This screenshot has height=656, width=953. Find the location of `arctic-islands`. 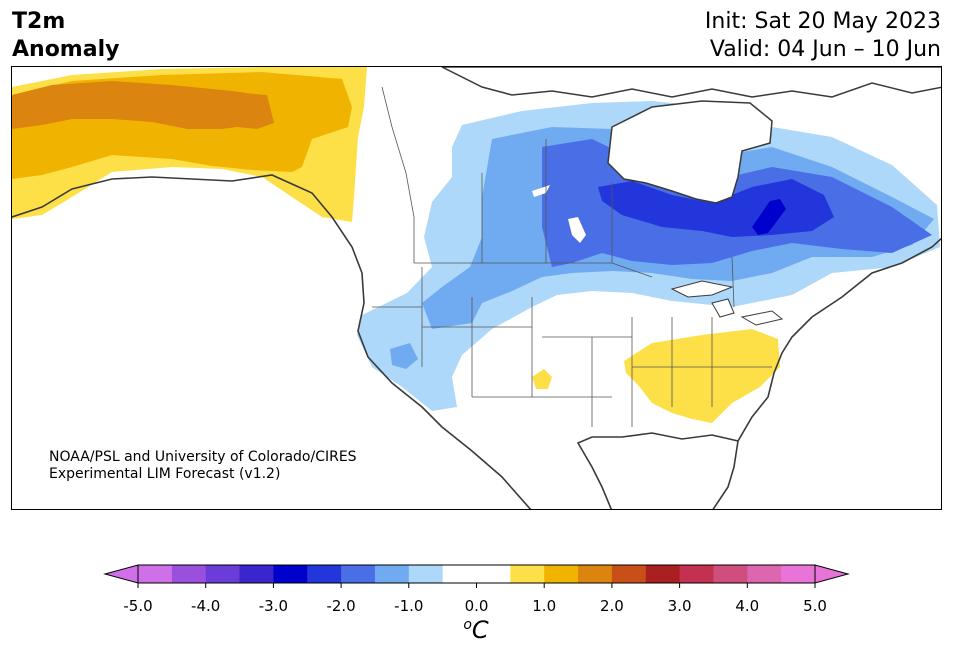

arctic-islands is located at coordinates (691, 82).